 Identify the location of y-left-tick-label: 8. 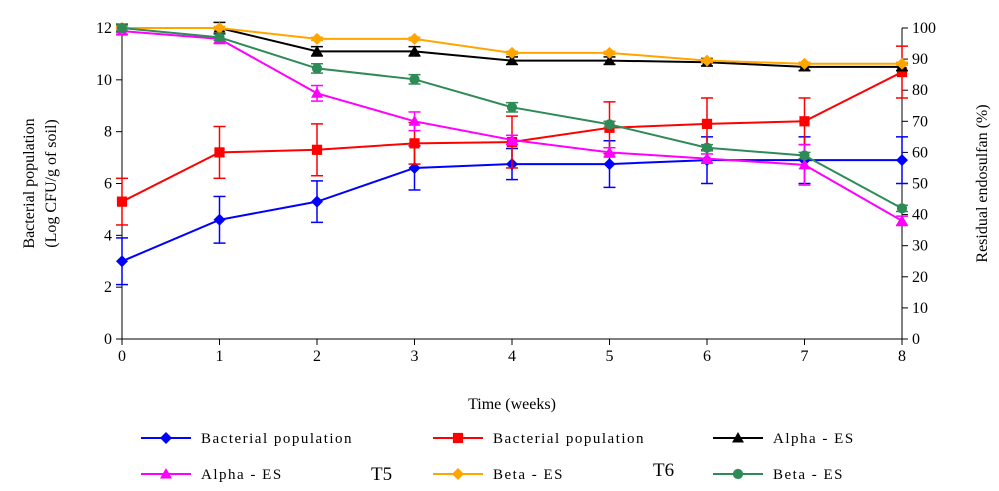
(108, 132).